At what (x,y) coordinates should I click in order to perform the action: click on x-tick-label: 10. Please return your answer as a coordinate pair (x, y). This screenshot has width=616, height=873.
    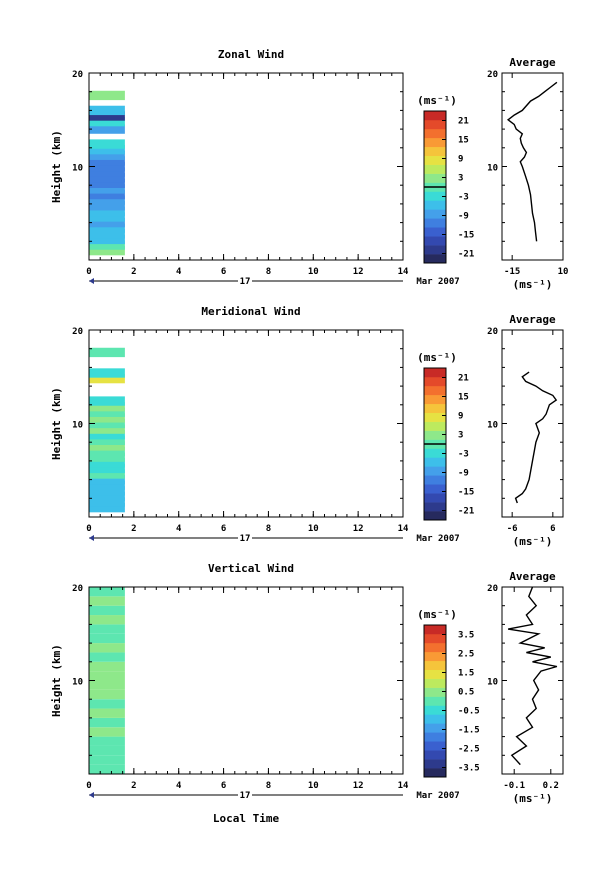
    Looking at the image, I should click on (313, 529).